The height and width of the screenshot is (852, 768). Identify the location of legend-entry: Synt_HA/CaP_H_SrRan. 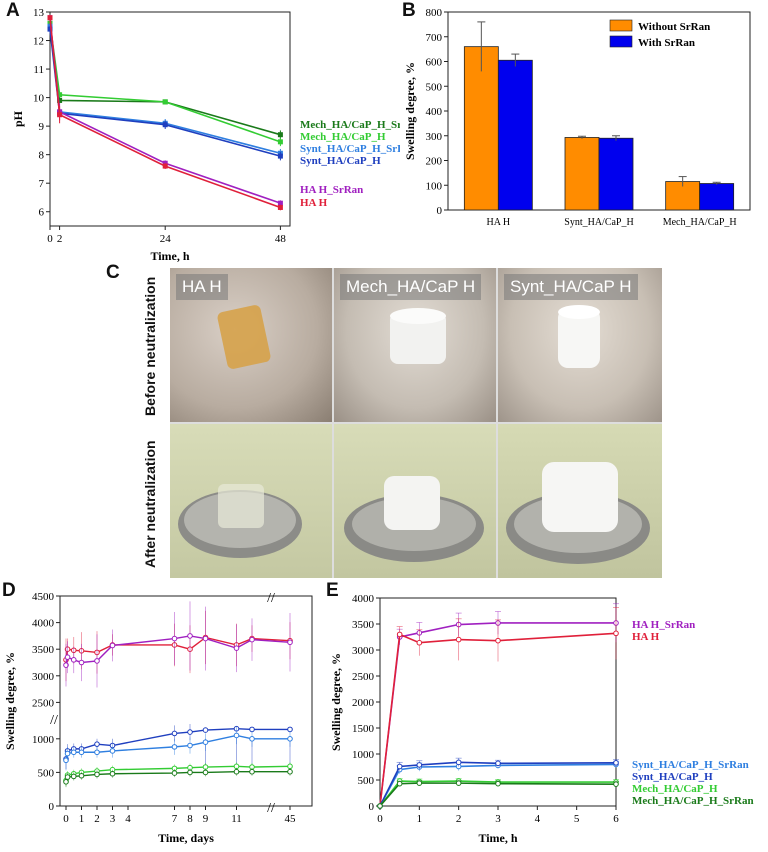
(690, 765).